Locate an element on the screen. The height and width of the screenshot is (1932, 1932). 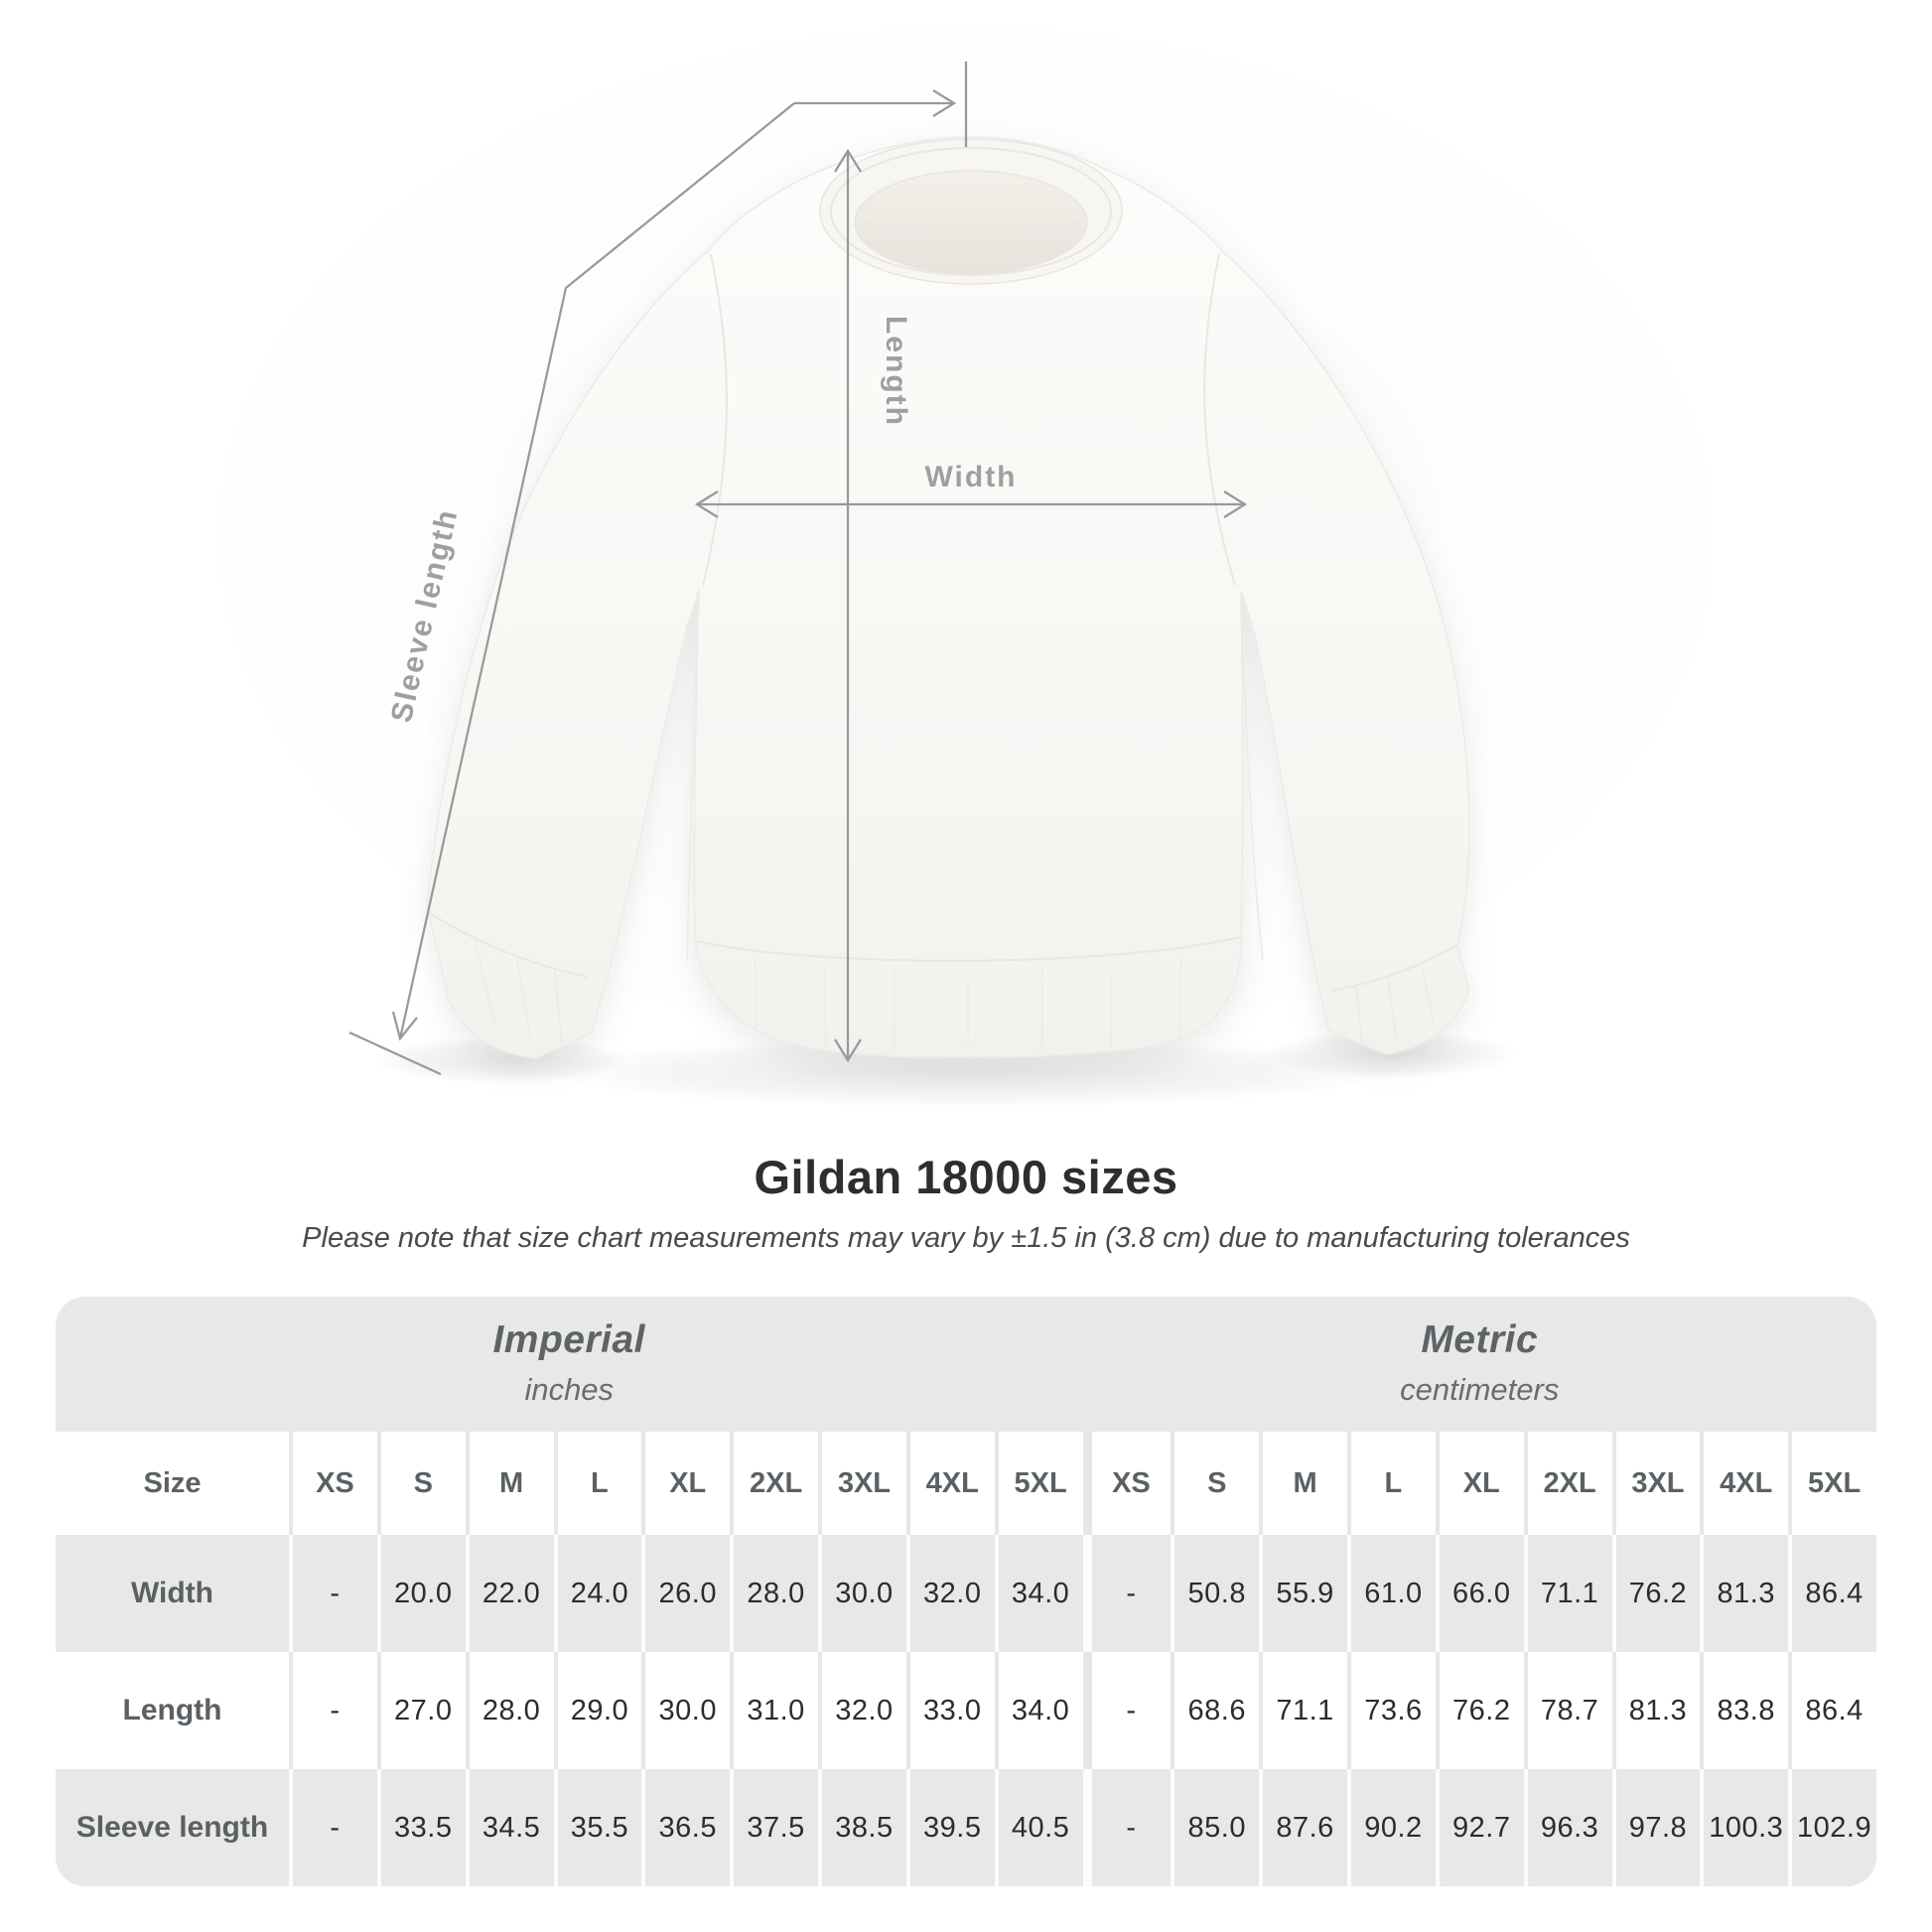
size-header-metric-4xl: 4XL is located at coordinates (1745, 1483).